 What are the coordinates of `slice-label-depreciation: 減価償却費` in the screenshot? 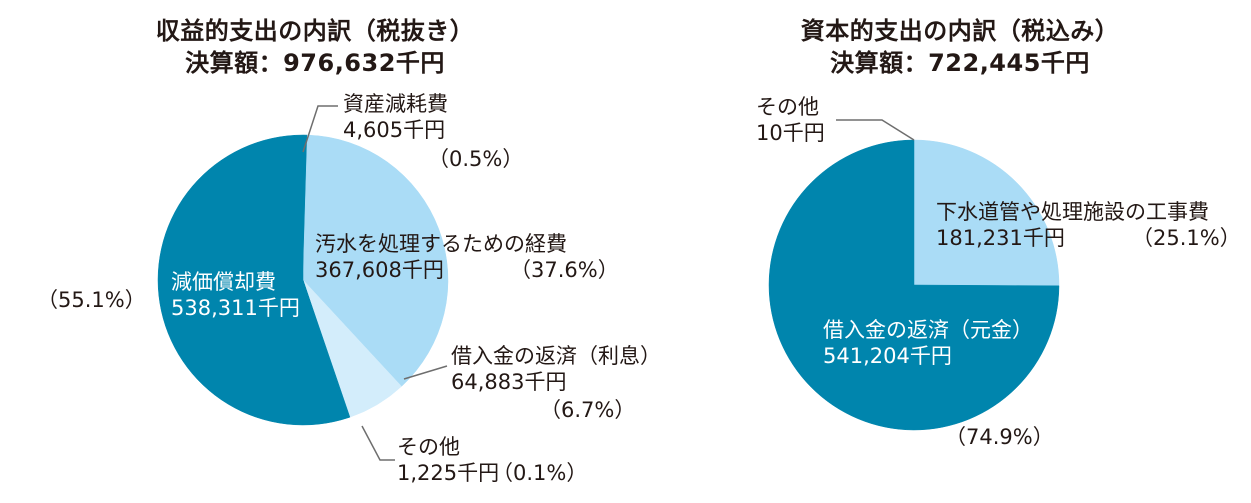 It's located at (223, 282).